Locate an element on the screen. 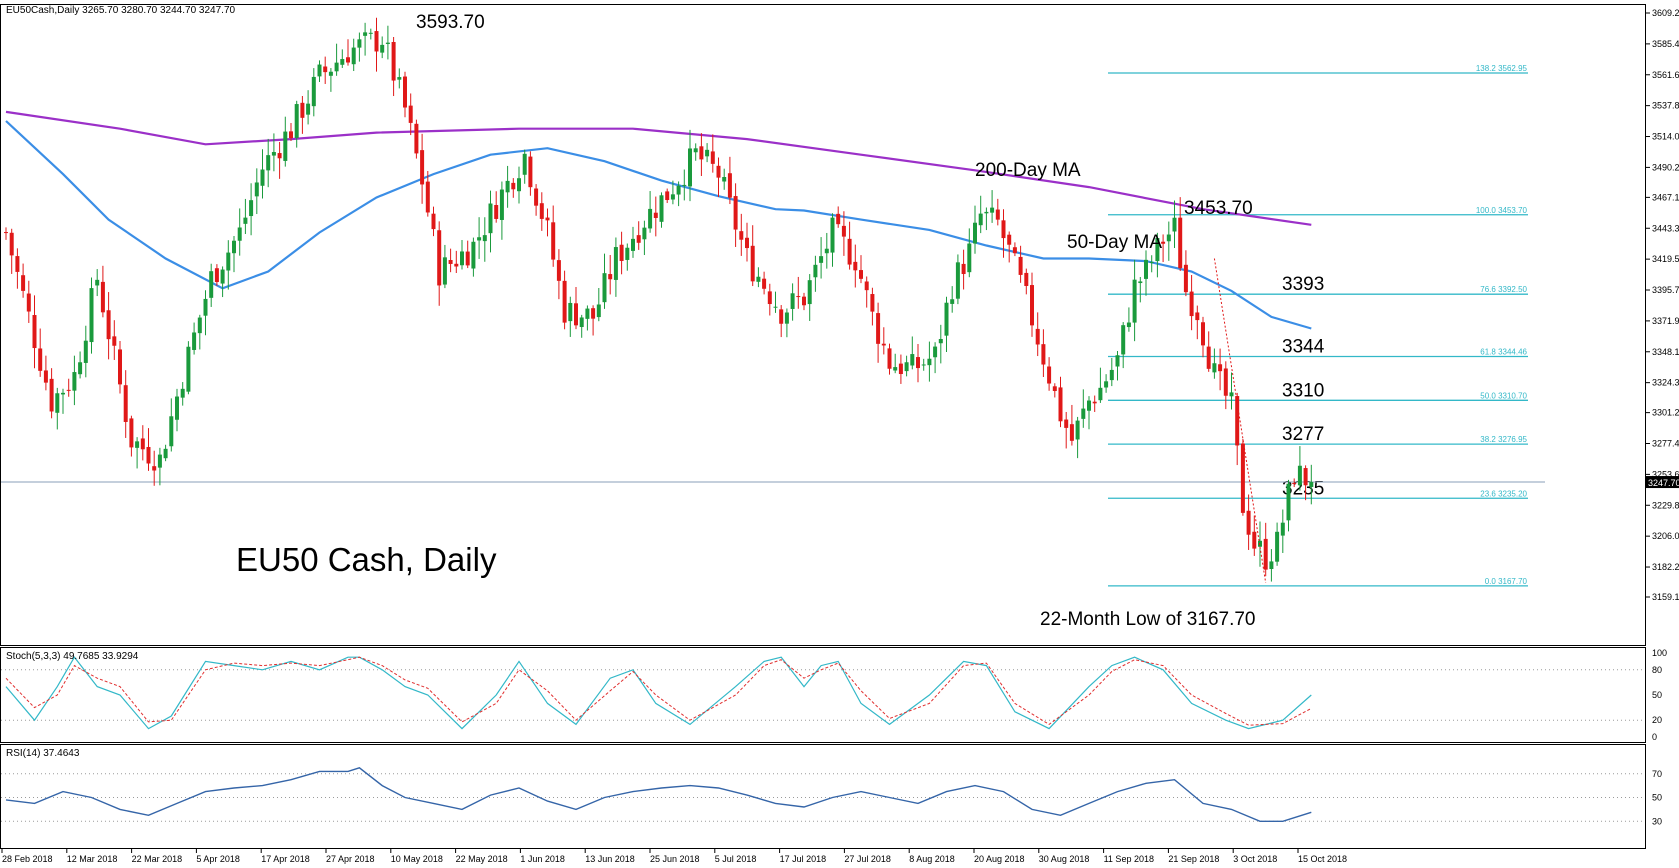 The height and width of the screenshot is (868, 1679). price-tick-label-6: 3467.10 is located at coordinates (1665, 197).